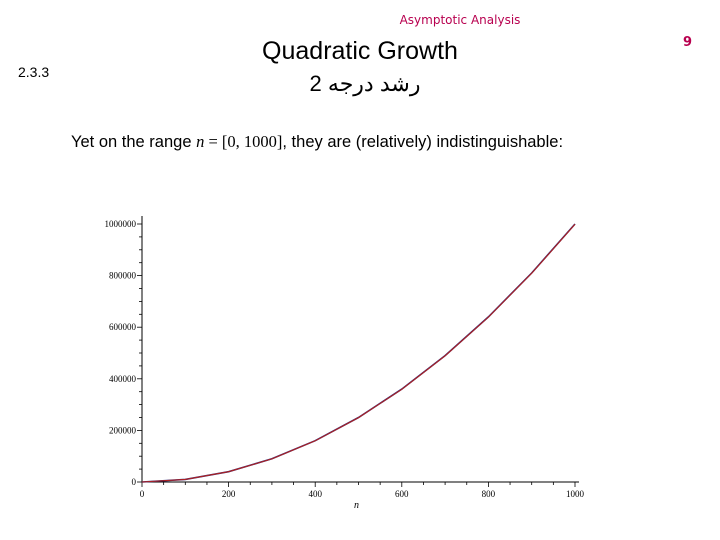 The height and width of the screenshot is (540, 720). I want to click on x-tick-label: 600, so click(402, 494).